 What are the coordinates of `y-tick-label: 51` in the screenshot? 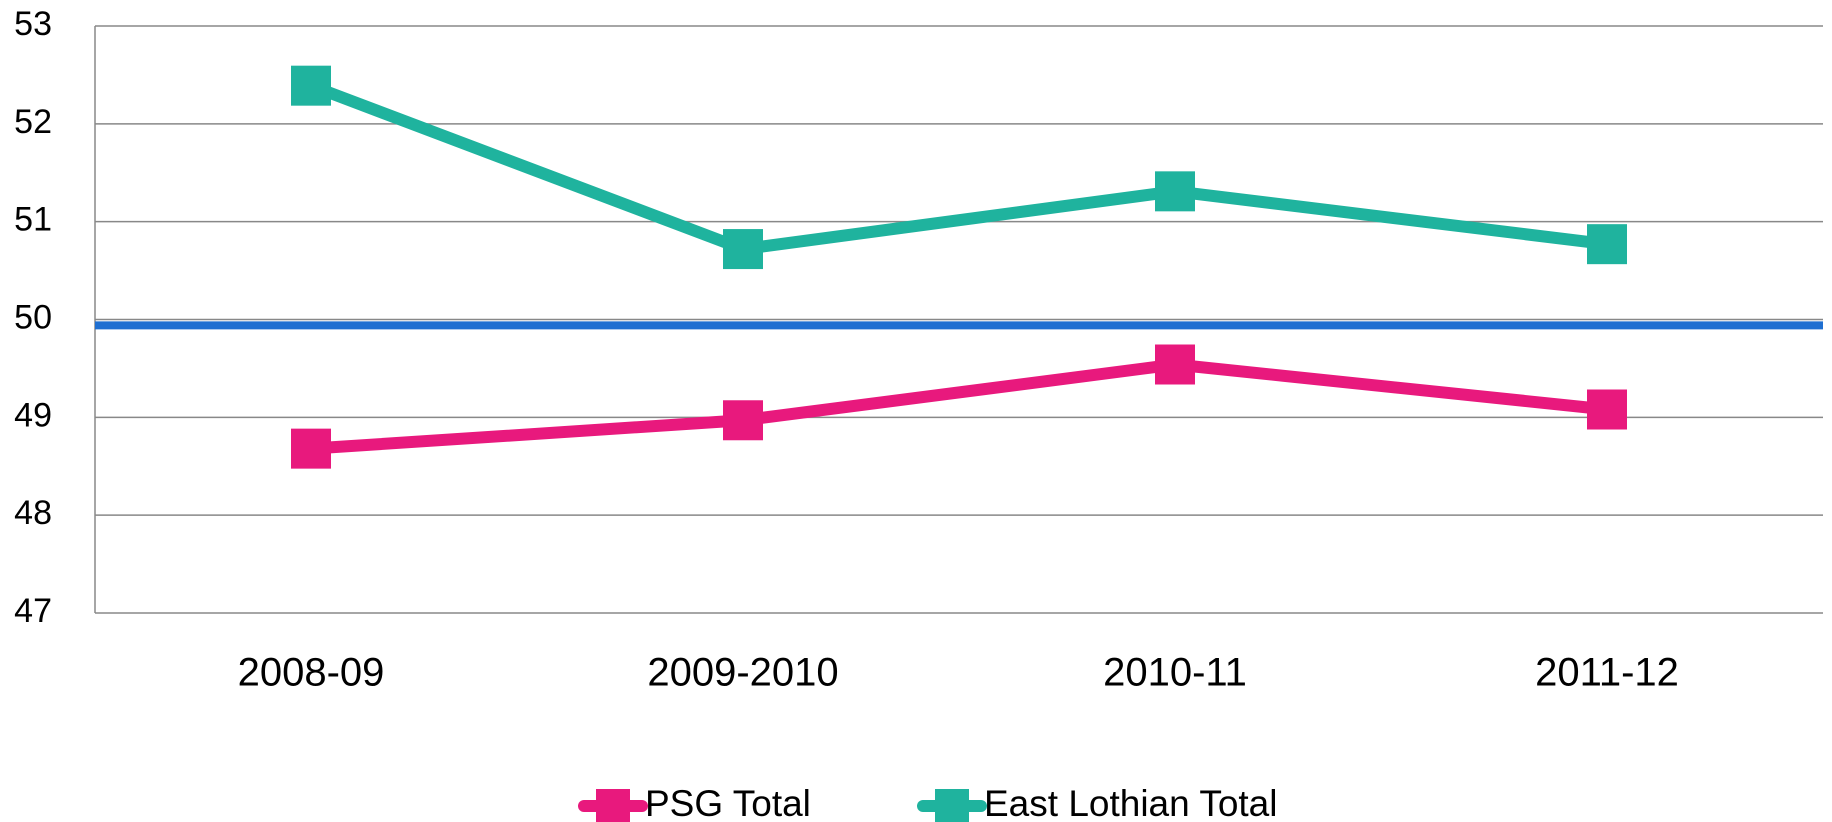 It's located at (33, 220).